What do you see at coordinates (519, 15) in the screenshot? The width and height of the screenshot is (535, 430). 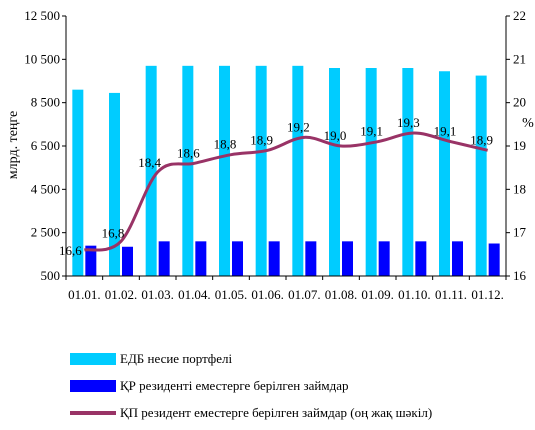 I see `right-tick-label-6: 22` at bounding box center [519, 15].